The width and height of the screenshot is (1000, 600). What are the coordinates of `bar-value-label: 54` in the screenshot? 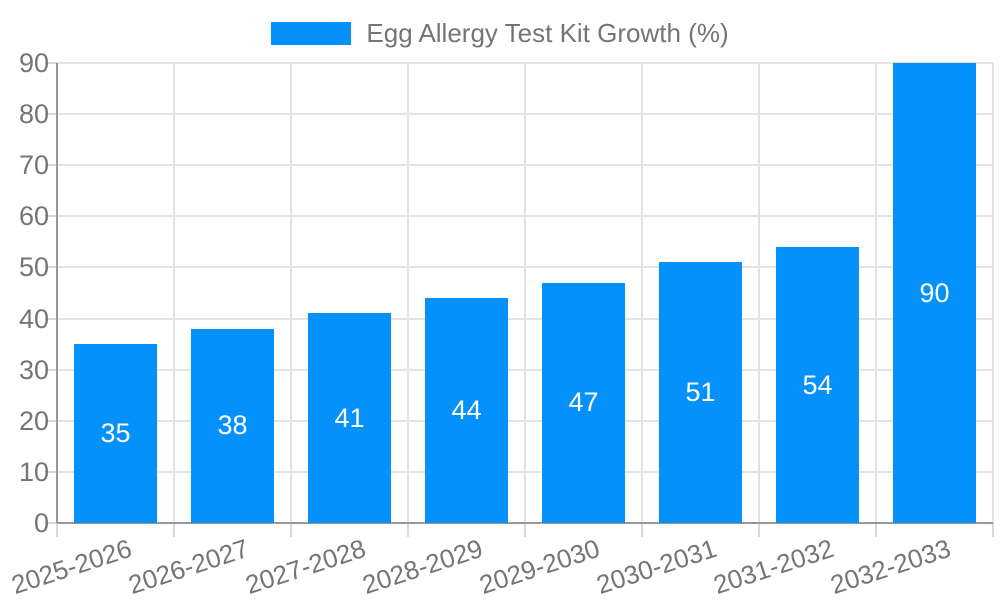 It's located at (817, 384).